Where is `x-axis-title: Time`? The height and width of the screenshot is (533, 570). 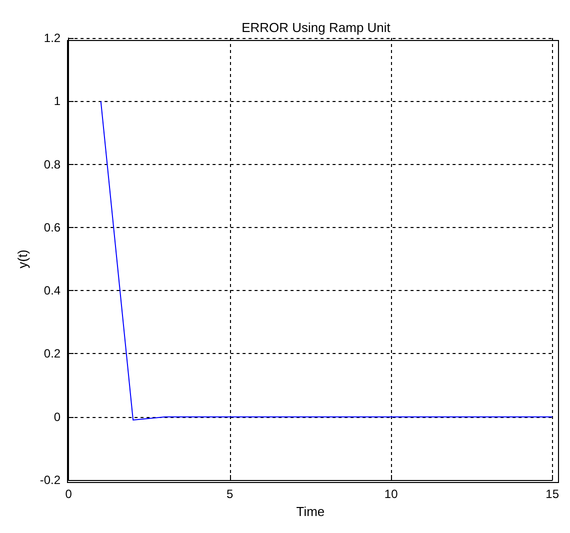 x-axis-title: Time is located at coordinates (310, 511).